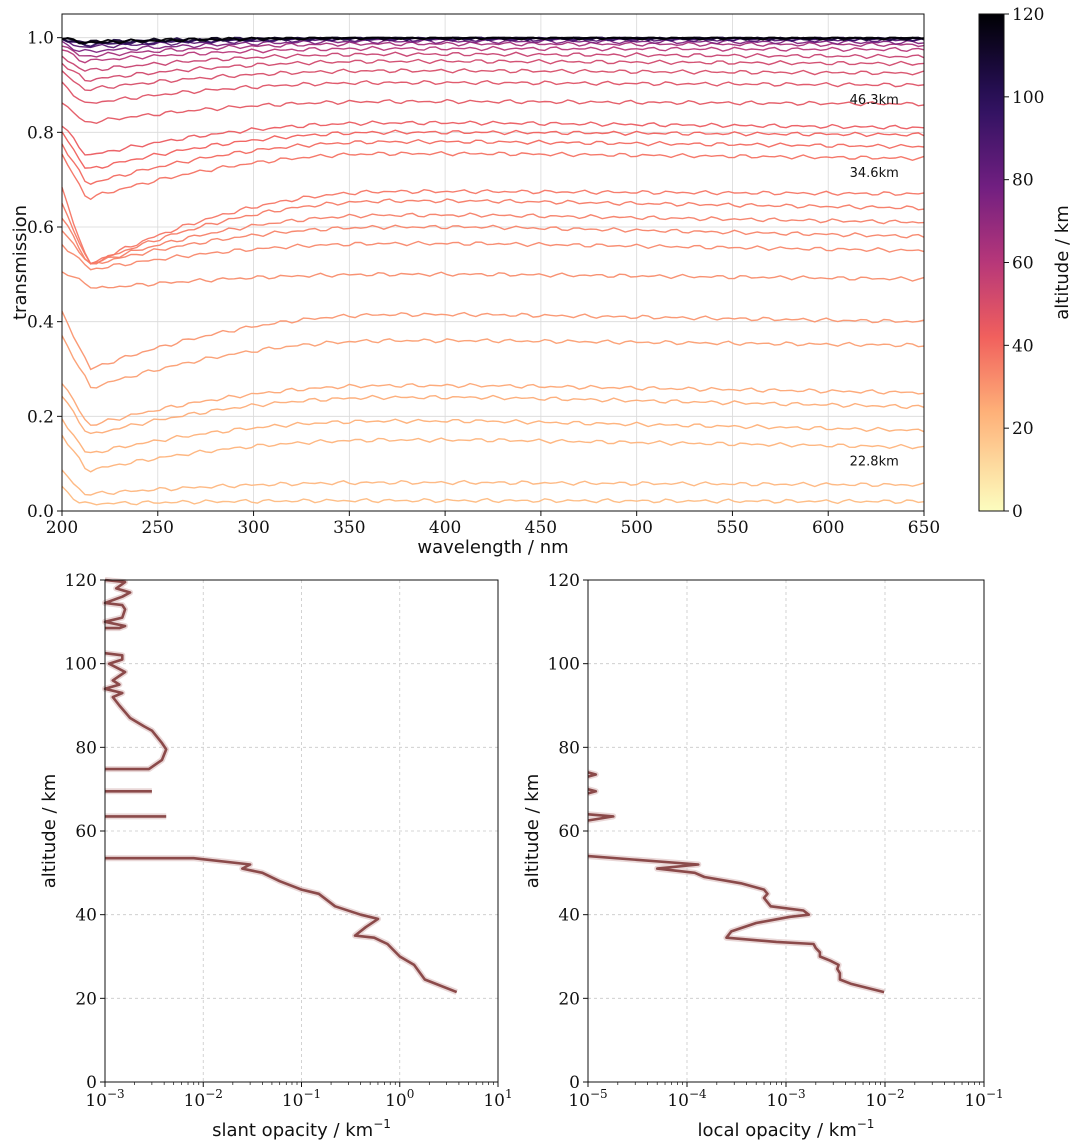  Describe the element at coordinates (532, 831) in the screenshot. I see `y-axis-label: altitude / km` at that location.